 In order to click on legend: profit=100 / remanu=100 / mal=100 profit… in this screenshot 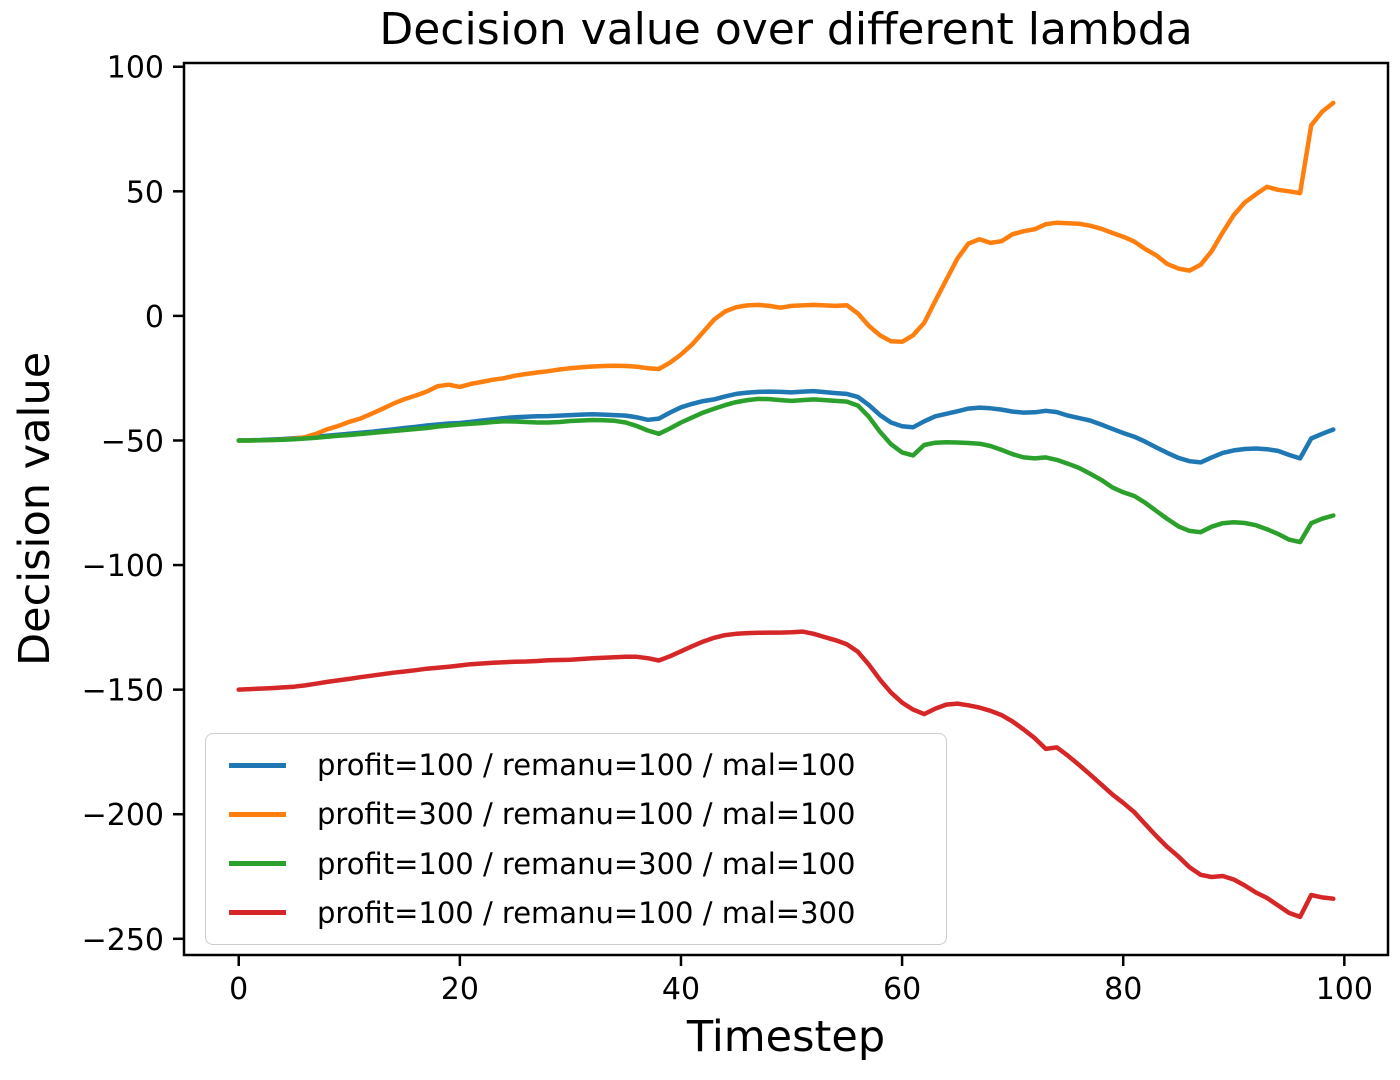, I will do `click(576, 839)`.